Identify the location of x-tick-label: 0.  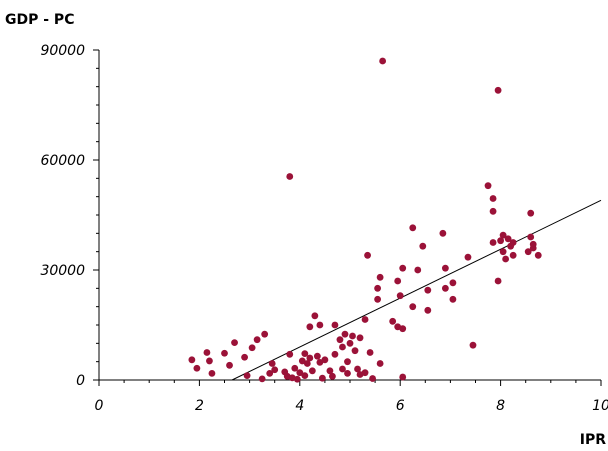
(99, 406).